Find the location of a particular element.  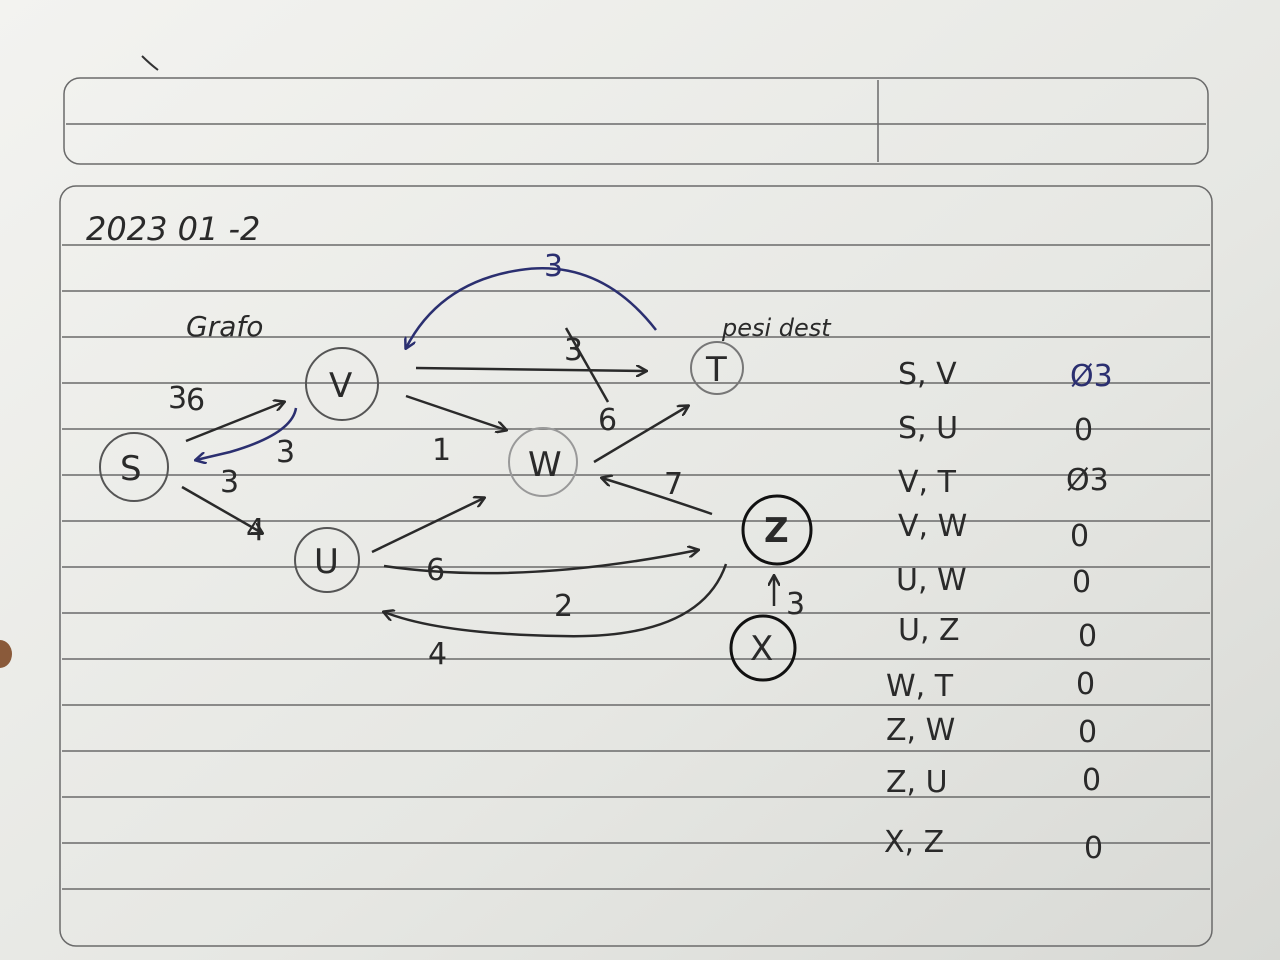

date-text: 2023 01 -2 is located at coordinates (173, 229).